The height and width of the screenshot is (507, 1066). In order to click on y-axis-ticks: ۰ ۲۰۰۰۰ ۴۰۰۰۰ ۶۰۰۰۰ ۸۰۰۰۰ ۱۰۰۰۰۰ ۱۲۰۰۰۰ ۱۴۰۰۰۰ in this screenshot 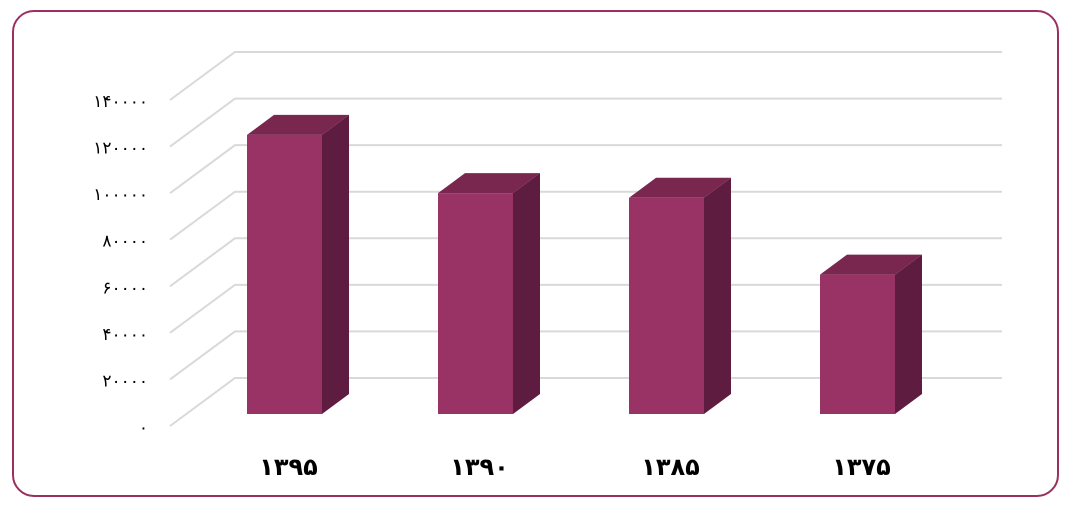, I will do `click(120, 265)`.